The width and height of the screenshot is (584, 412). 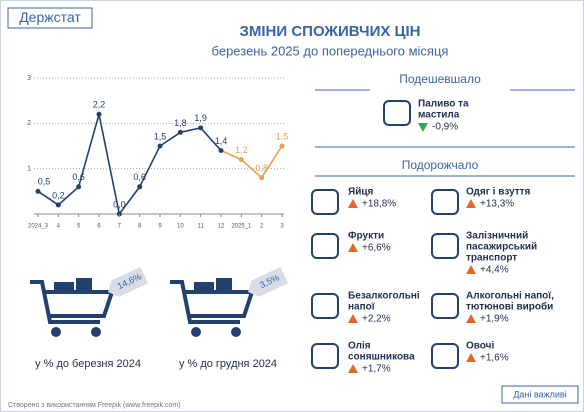 What do you see at coordinates (79, 227) in the screenshot?
I see `x-tick-label: 5` at bounding box center [79, 227].